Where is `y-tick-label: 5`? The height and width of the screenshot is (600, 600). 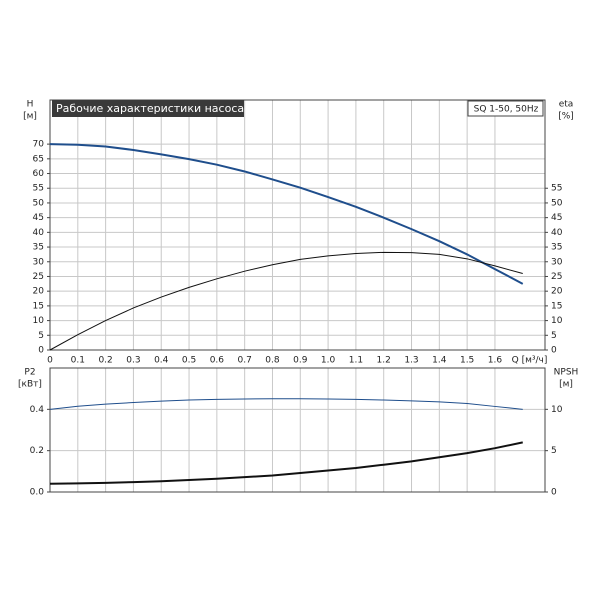
y-tick-label: 5 is located at coordinates (41, 336).